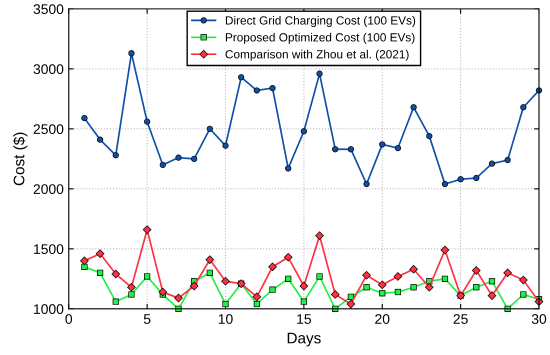 Image resolution: width=550 pixels, height=355 pixels. What do you see at coordinates (225, 319) in the screenshot?
I see `x-tick-label: 10` at bounding box center [225, 319].